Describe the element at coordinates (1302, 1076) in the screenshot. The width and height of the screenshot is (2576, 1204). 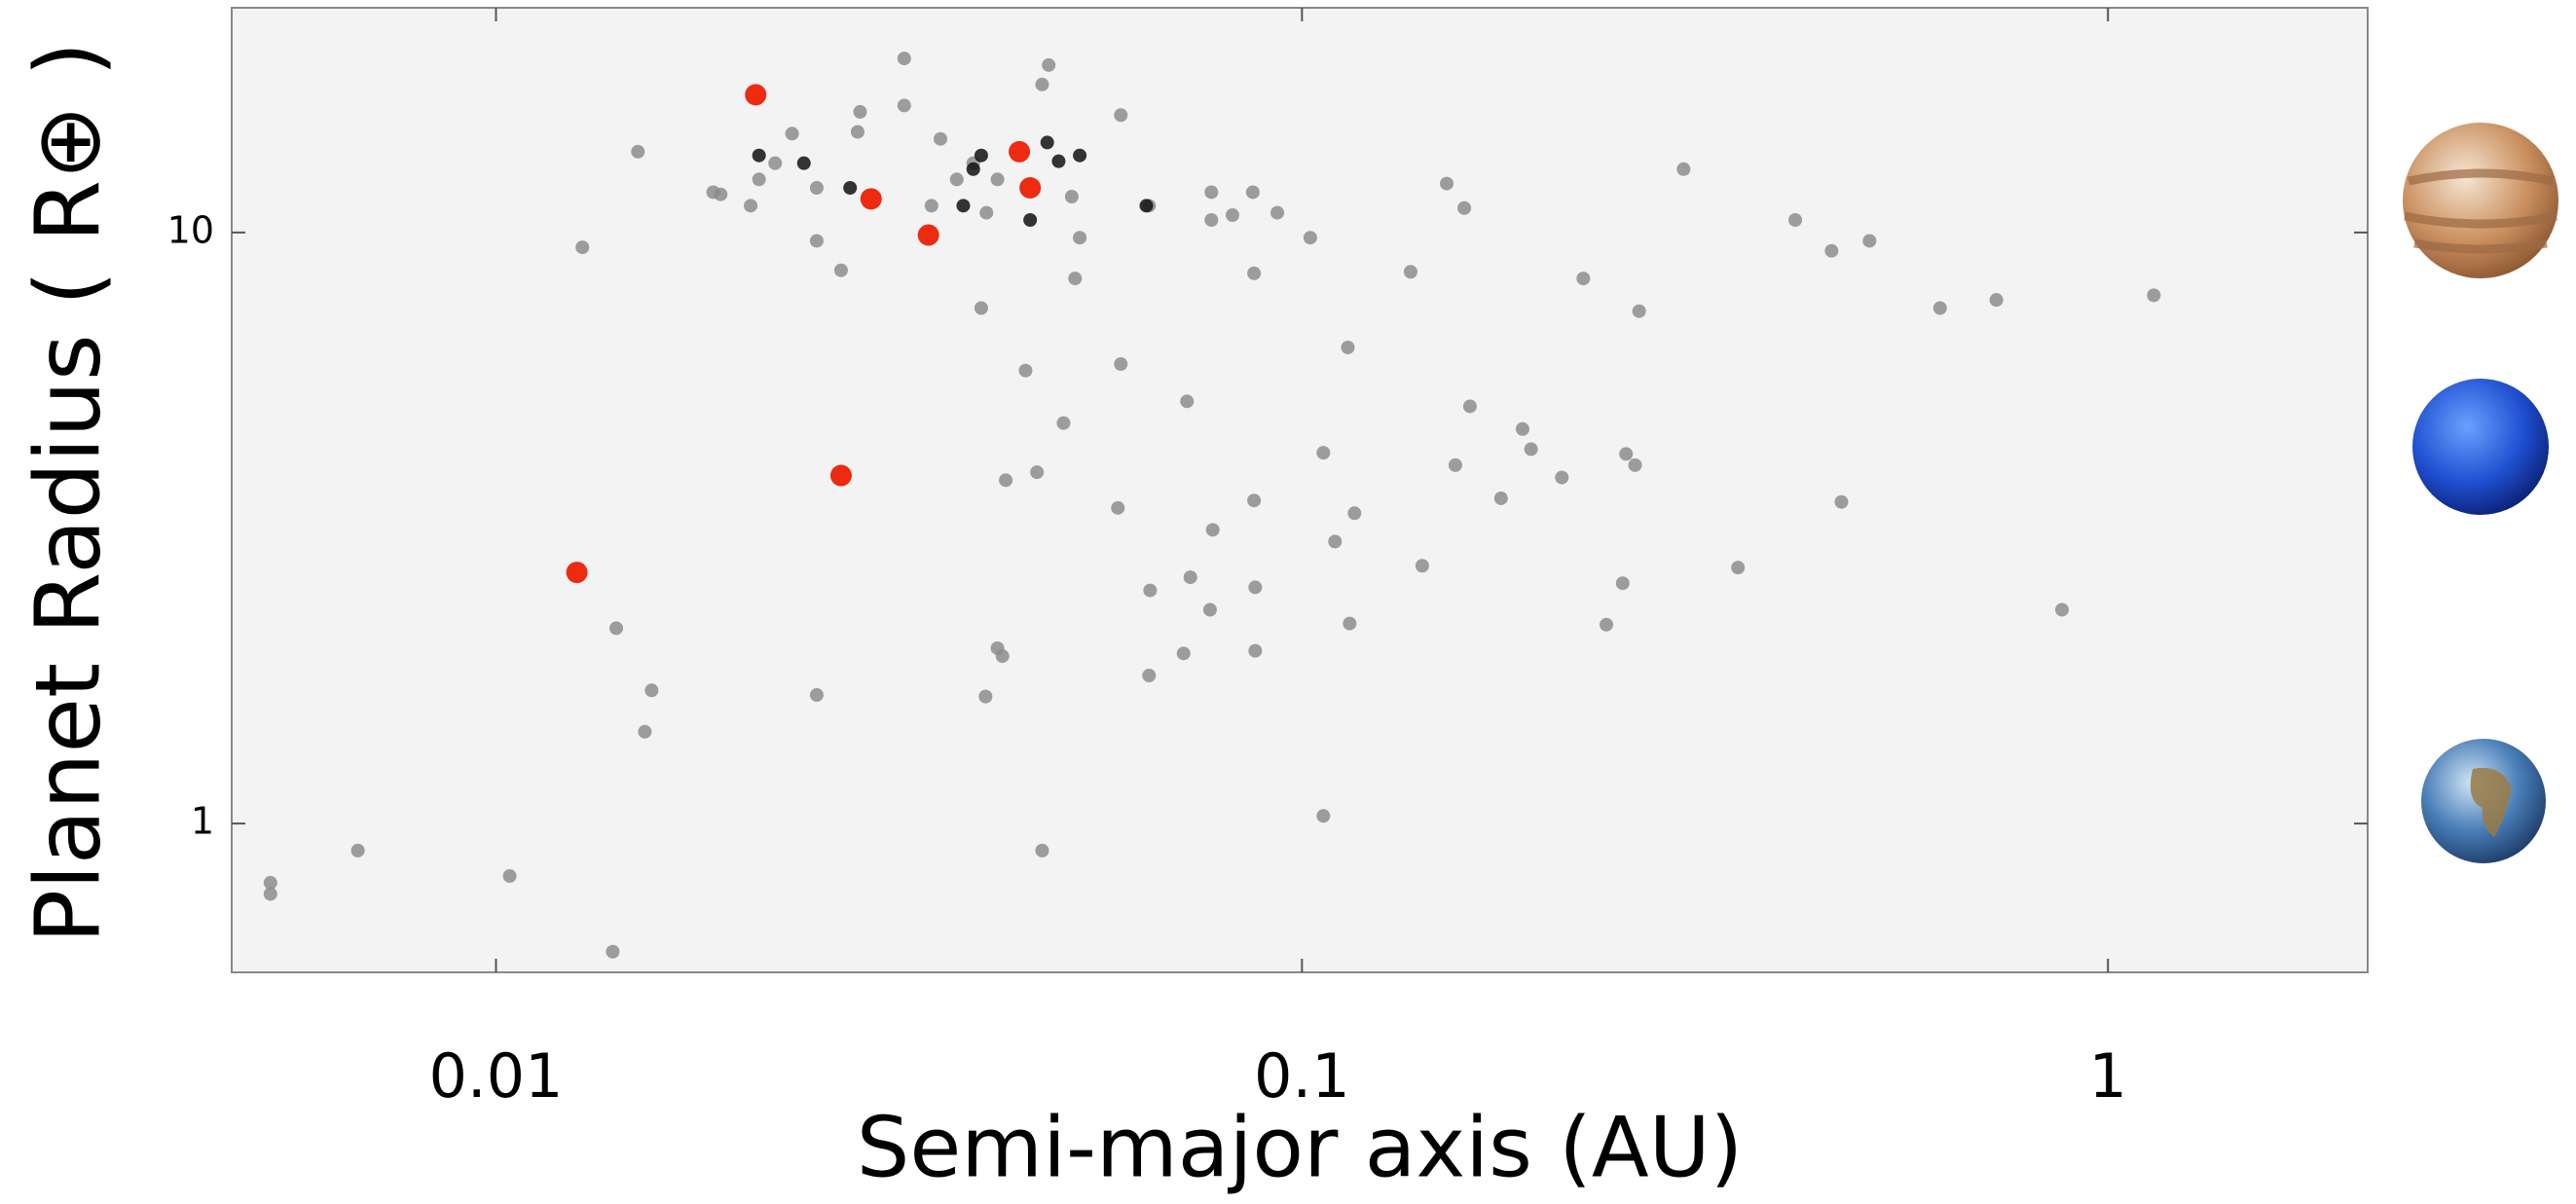
I see `x-tick-label: 0.1` at that location.